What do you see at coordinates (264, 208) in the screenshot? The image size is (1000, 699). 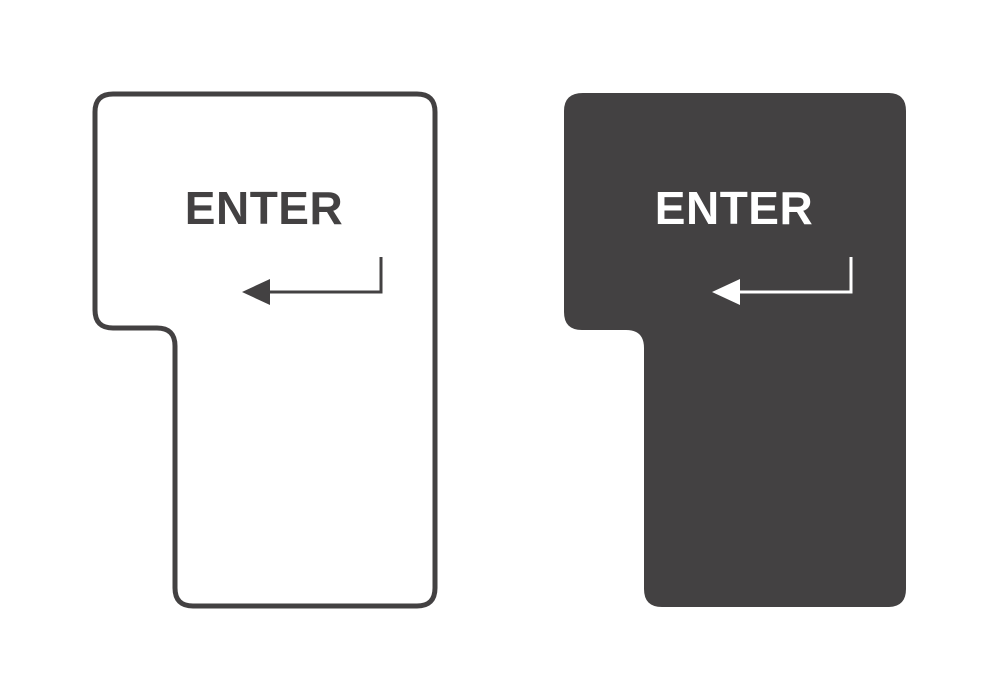 I see `outline-key-label: ENTER` at bounding box center [264, 208].